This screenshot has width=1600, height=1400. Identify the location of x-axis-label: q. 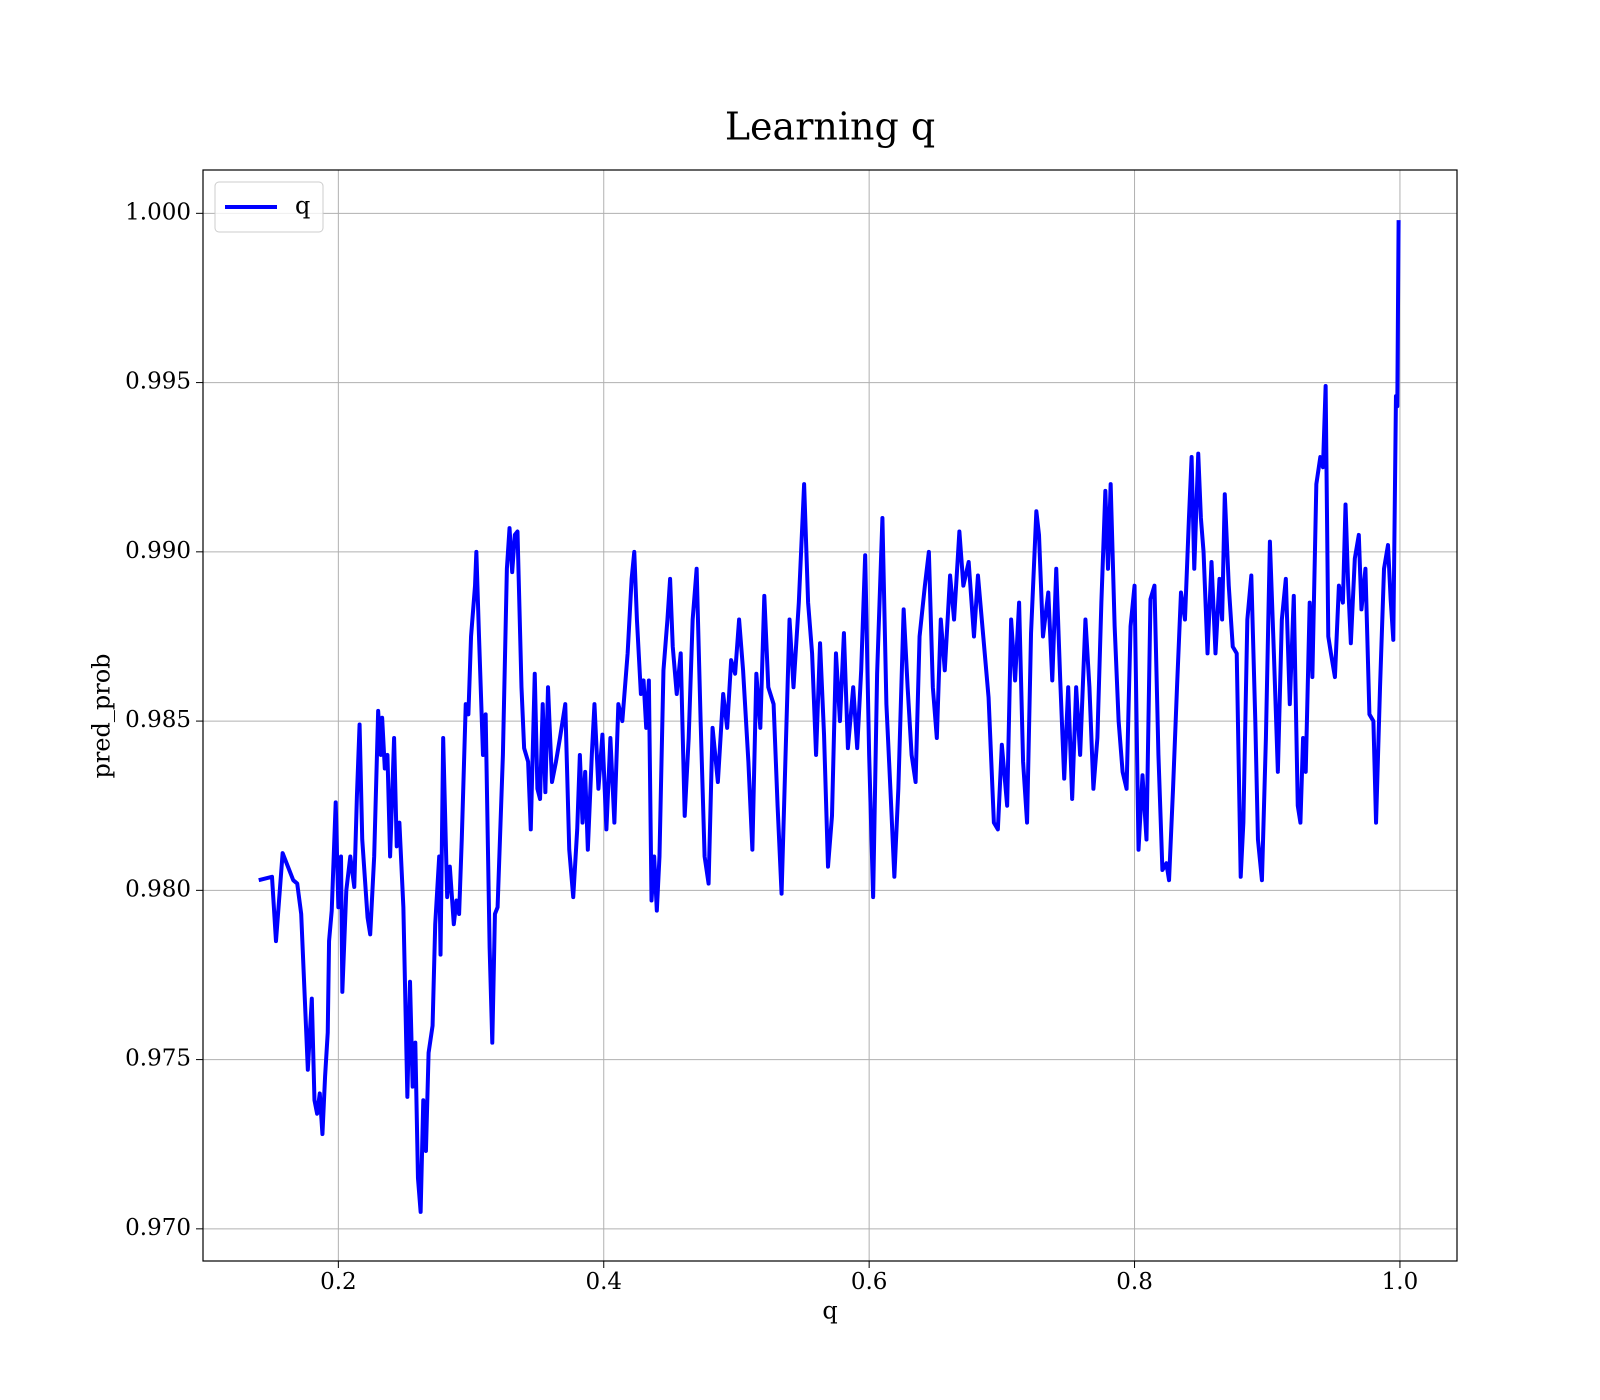
(829, 1311).